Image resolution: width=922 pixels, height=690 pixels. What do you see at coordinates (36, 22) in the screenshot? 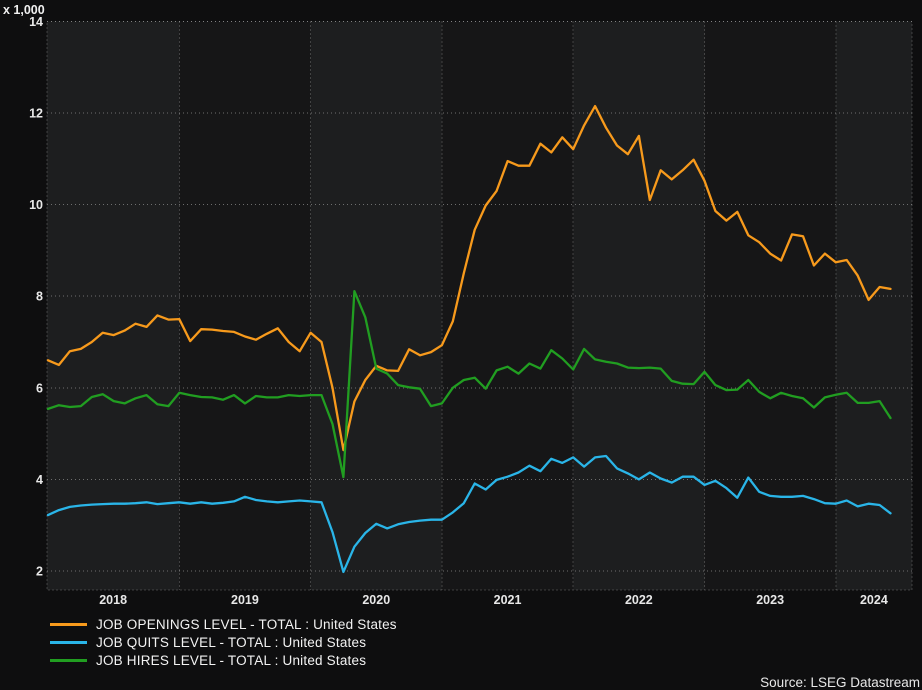
I see `y-tick-label-14: 14` at bounding box center [36, 22].